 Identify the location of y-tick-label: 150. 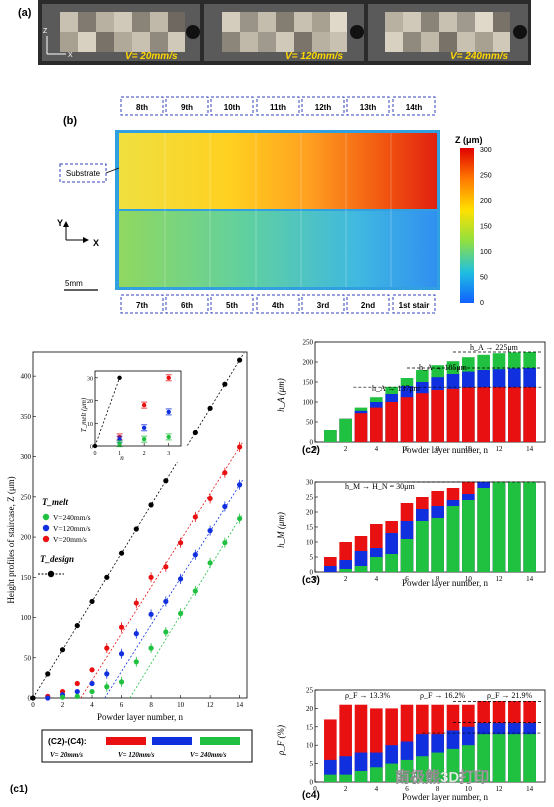
(308, 383).